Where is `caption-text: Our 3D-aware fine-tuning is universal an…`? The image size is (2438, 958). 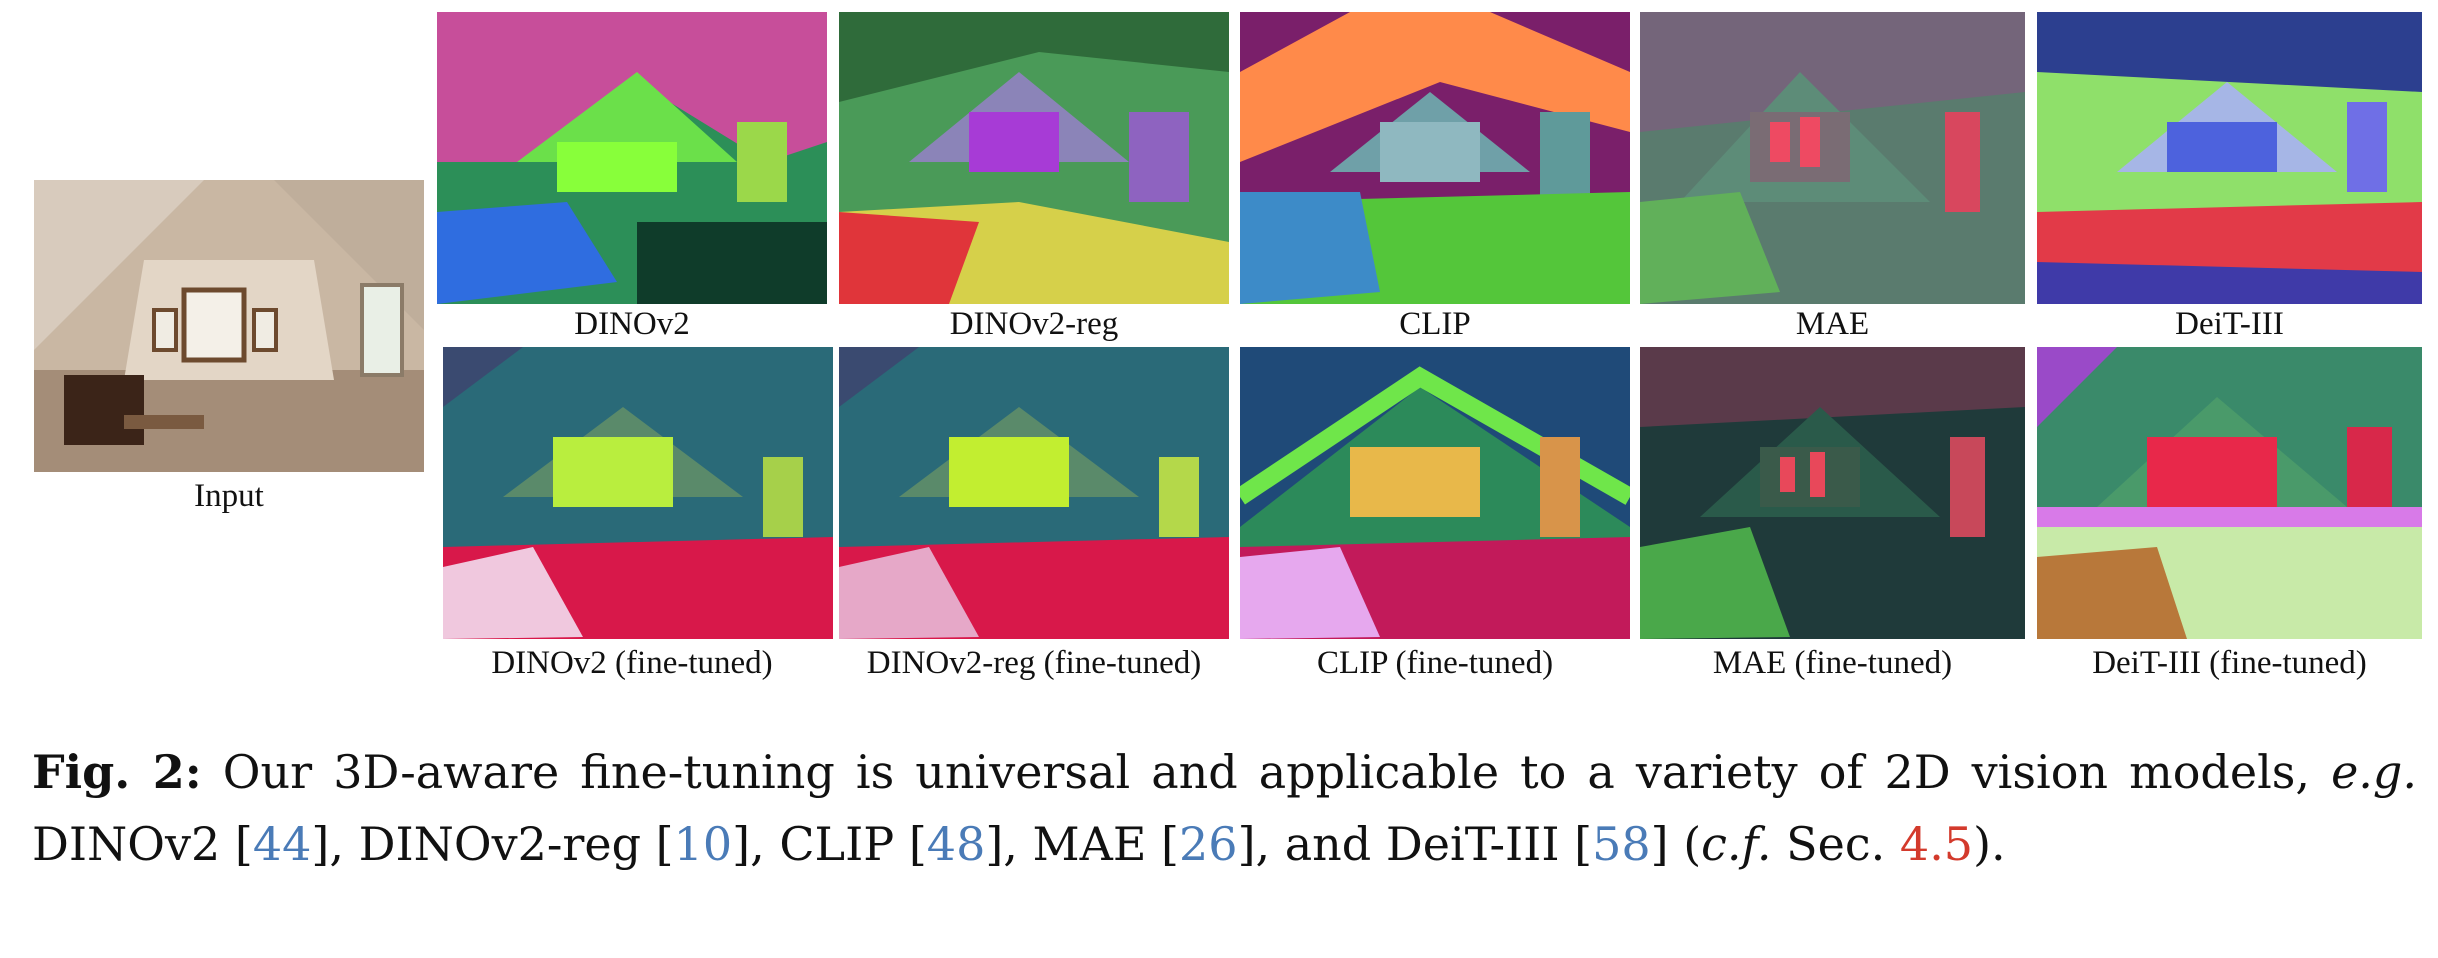 caption-text: Our 3D-aware fine-tuning is universal an… is located at coordinates (1266, 772).